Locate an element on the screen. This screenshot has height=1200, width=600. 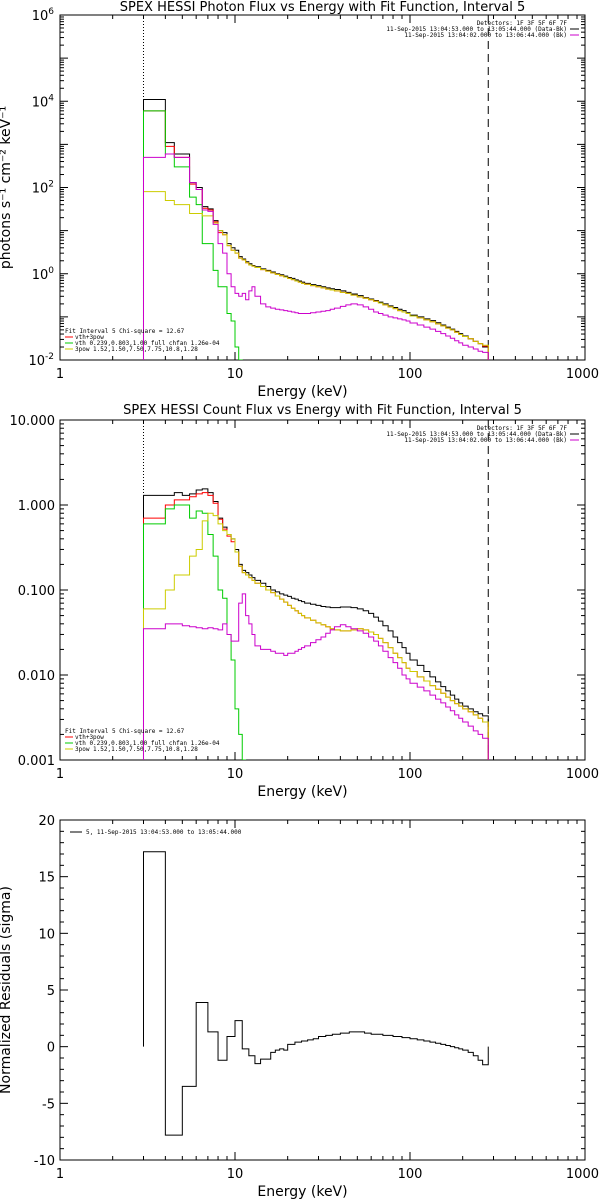
y-tick-label: -5 is located at coordinates (48, 1104).